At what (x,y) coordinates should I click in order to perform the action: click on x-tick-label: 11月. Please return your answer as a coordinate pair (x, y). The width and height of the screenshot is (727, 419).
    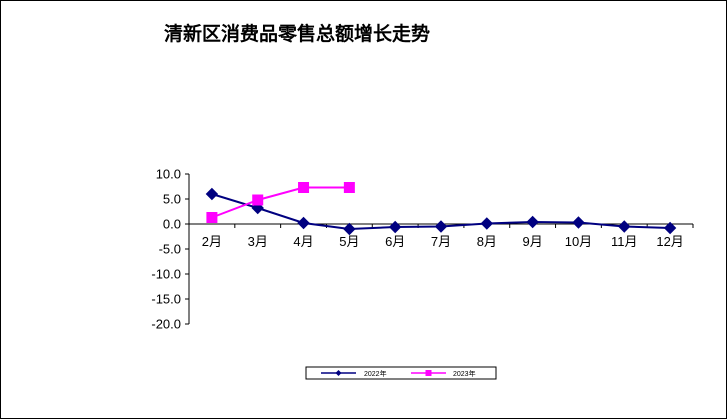
    Looking at the image, I should click on (624, 241).